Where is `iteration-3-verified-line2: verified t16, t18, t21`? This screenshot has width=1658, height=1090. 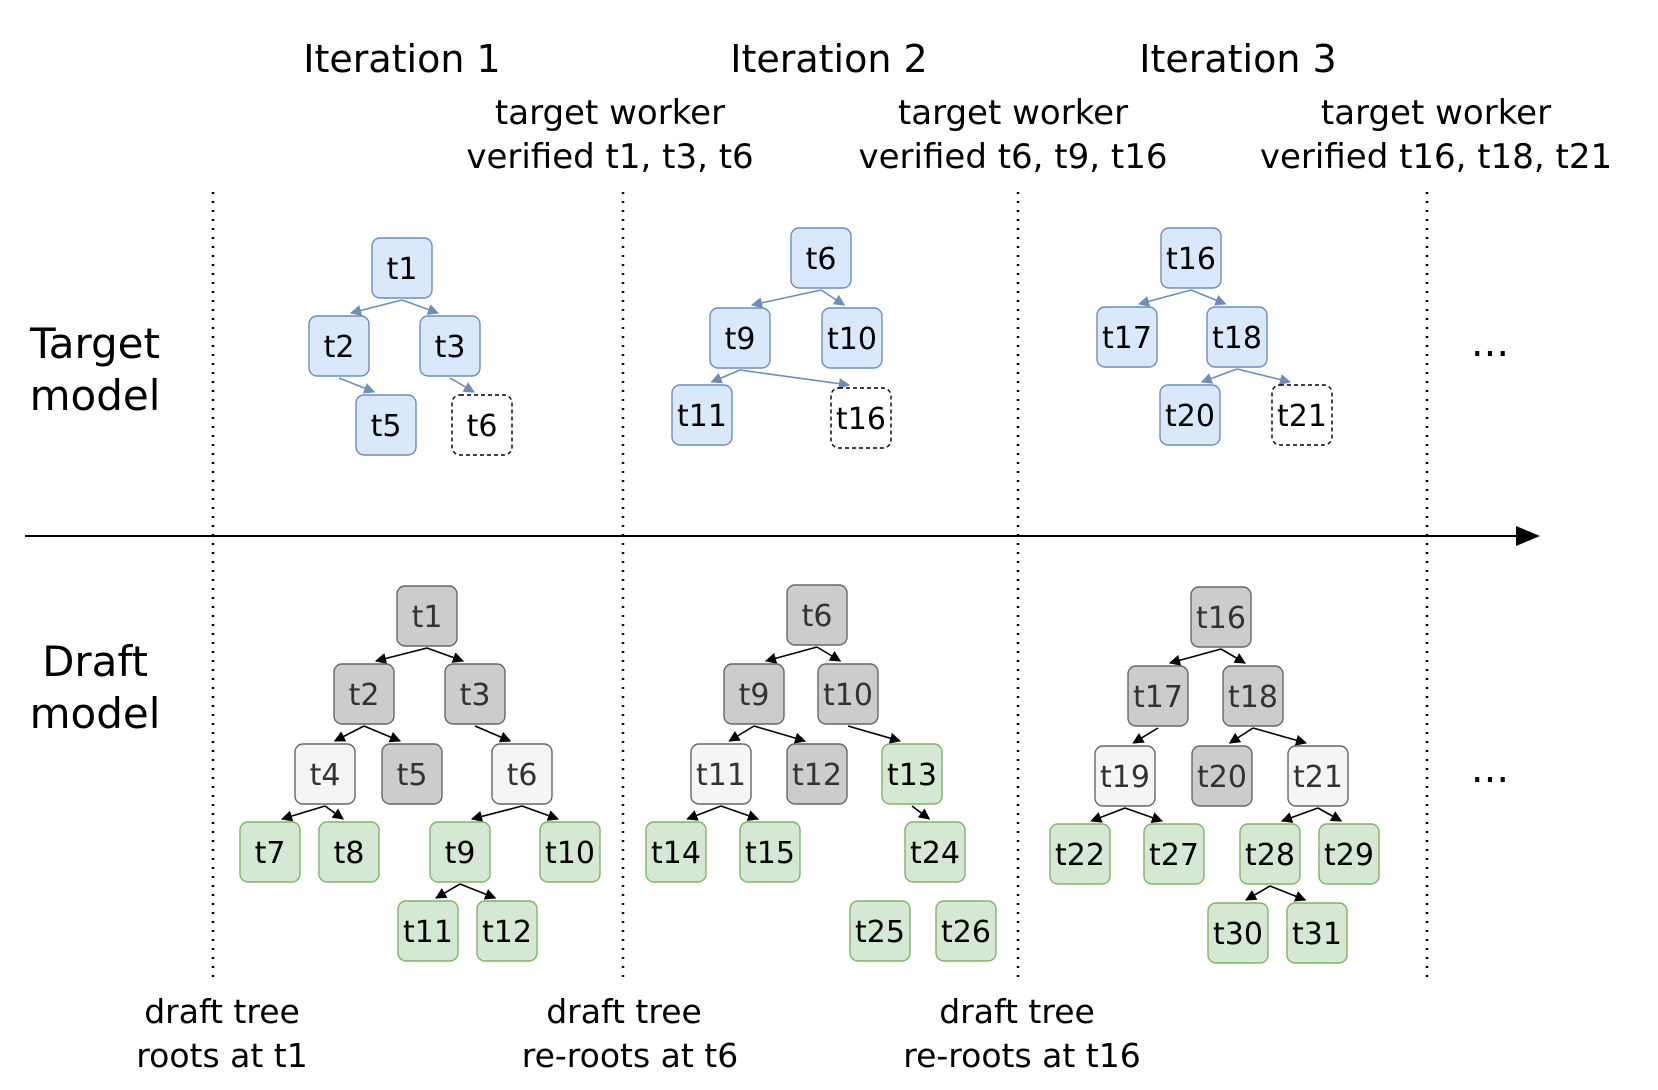
iteration-3-verified-line2: verified t16, t18, t21 is located at coordinates (1436, 157).